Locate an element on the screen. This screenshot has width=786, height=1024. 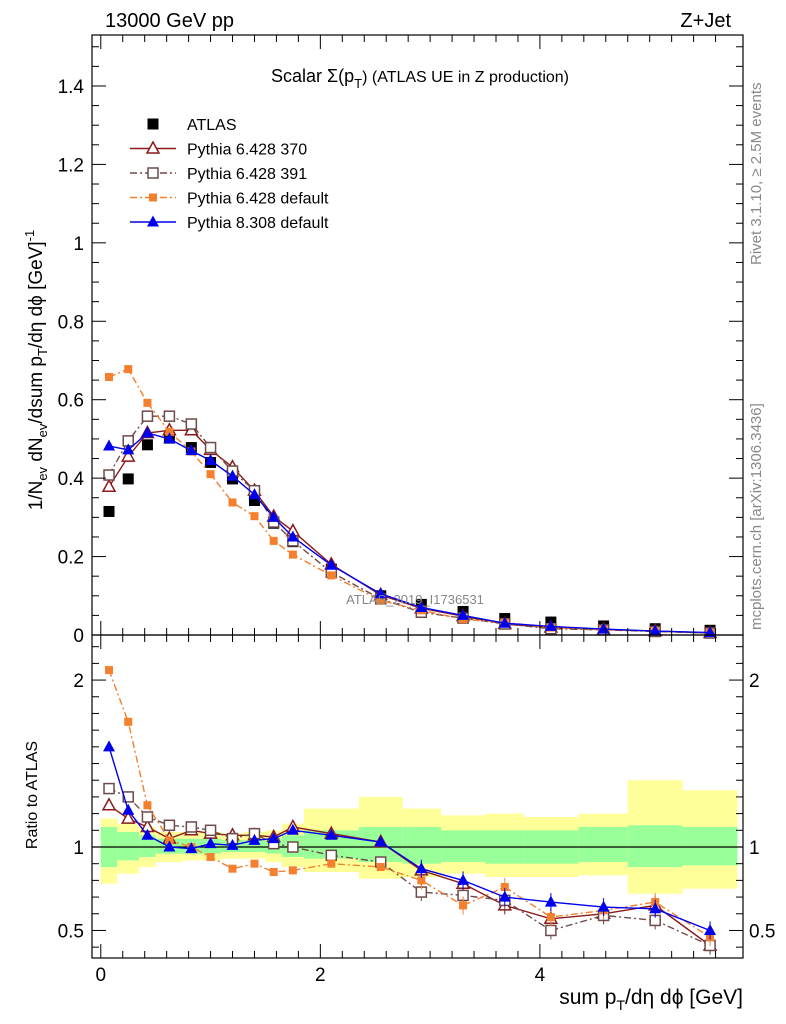
legend-marker-p8def is located at coordinates (153, 221).